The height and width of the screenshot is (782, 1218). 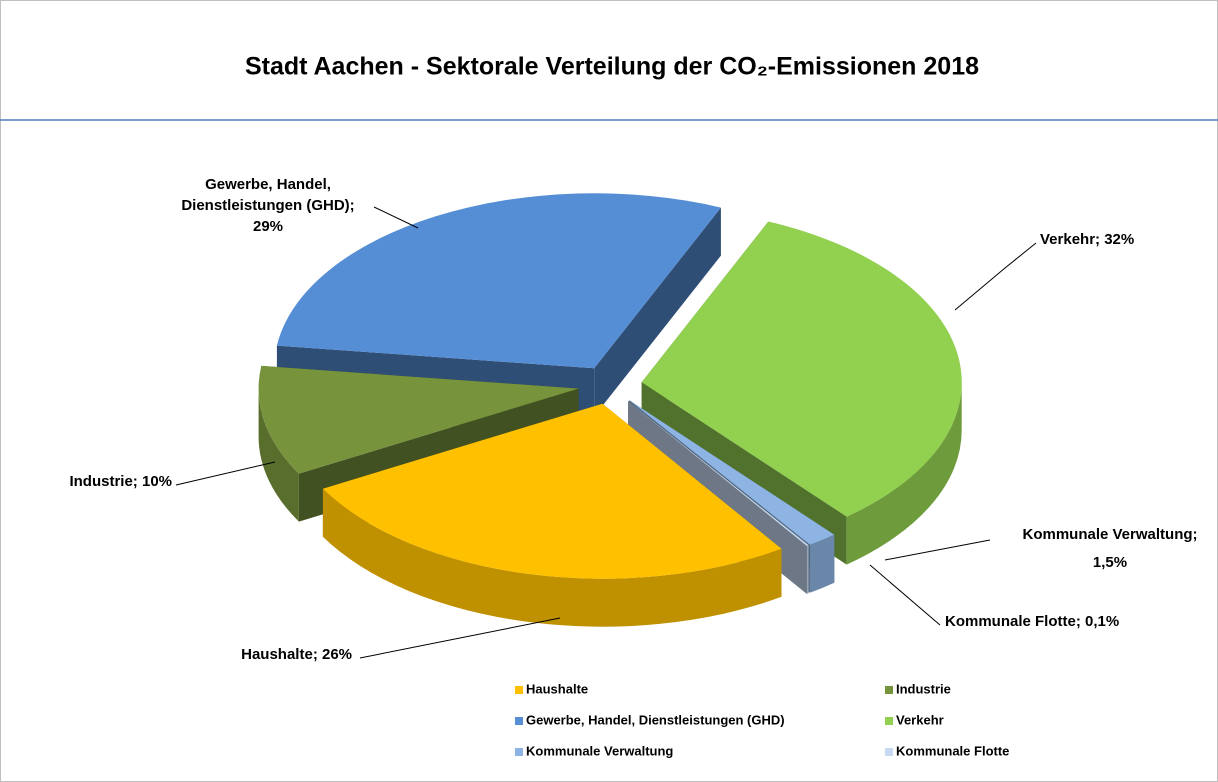 What do you see at coordinates (1087, 239) in the screenshot?
I see `data-label: Verkehr; 32%` at bounding box center [1087, 239].